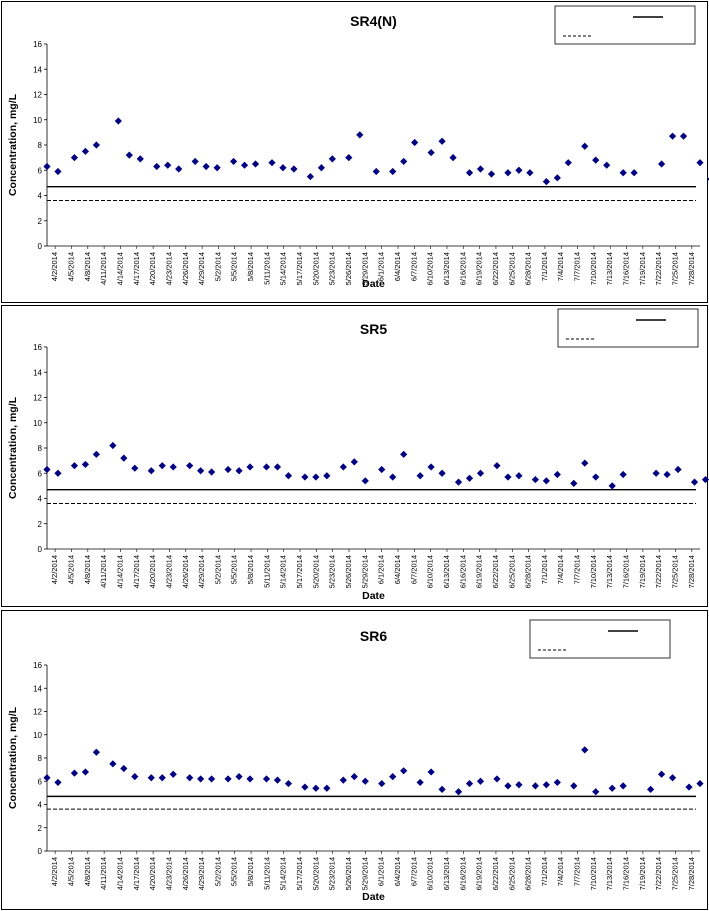  What do you see at coordinates (373, 596) in the screenshot?
I see `x-axis-label: Date` at bounding box center [373, 596].